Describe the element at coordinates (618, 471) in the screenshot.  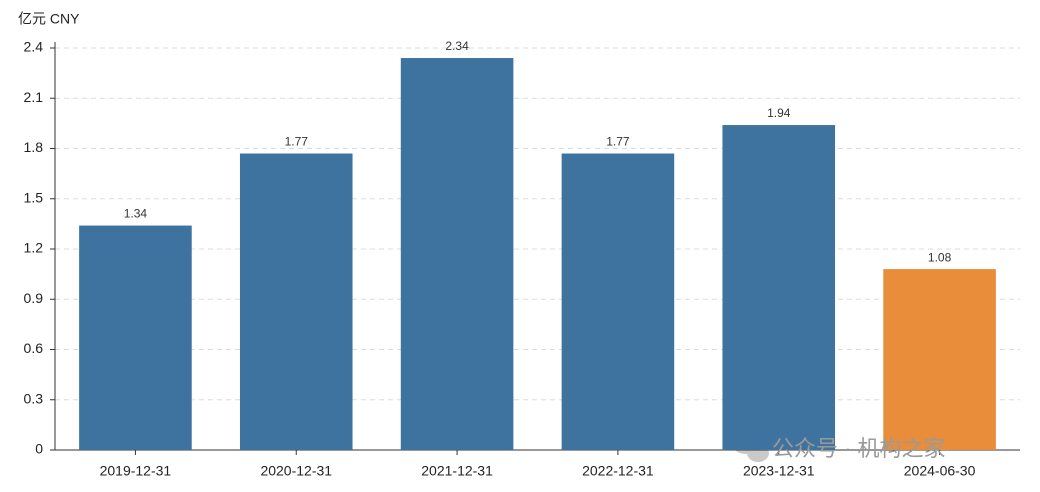
I see `x-tick-label: 2022-12-31` at that location.